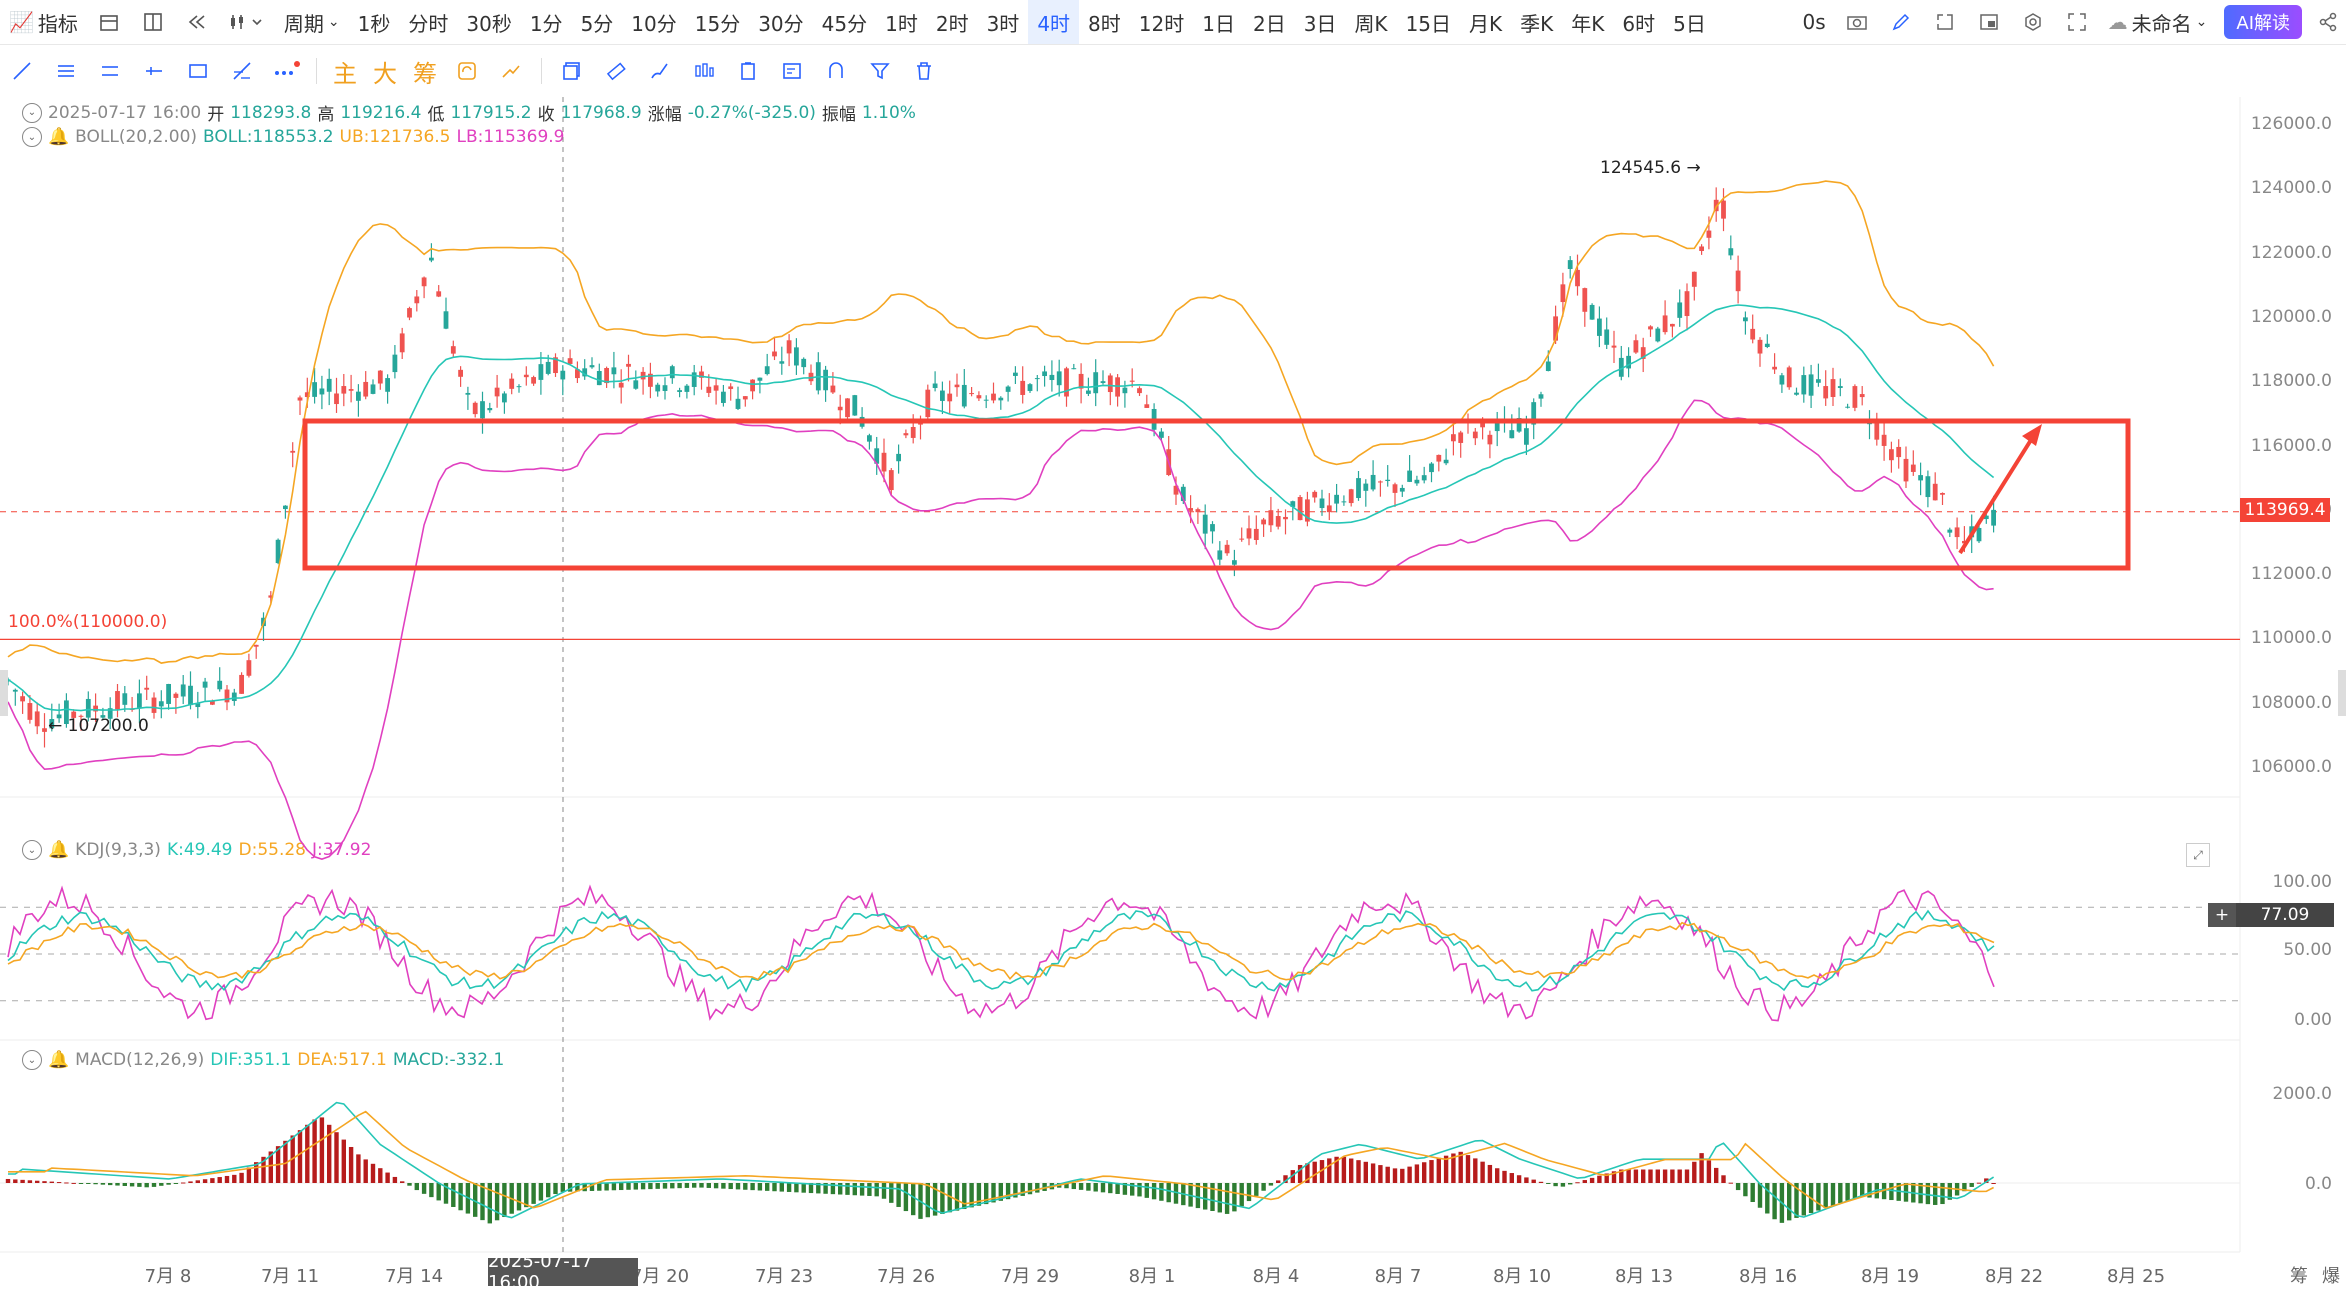 The height and width of the screenshot is (1296, 2346). What do you see at coordinates (1689, 23) in the screenshot?
I see `timeframe-24: 5日` at bounding box center [1689, 23].